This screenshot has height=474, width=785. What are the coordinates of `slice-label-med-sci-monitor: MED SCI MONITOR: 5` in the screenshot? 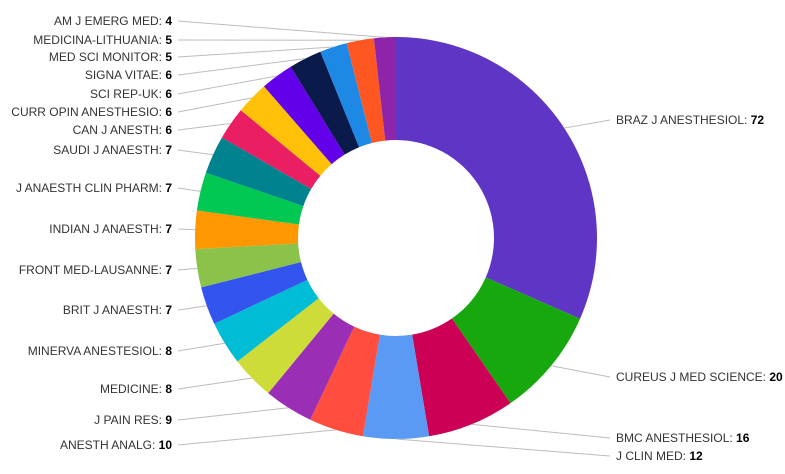 It's located at (110, 57).